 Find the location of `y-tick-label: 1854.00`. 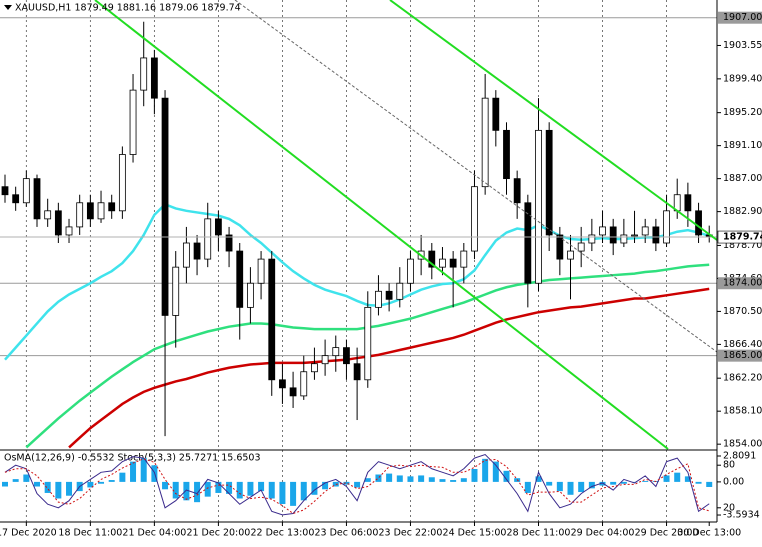

y-tick-label: 1854.00 is located at coordinates (742, 444).